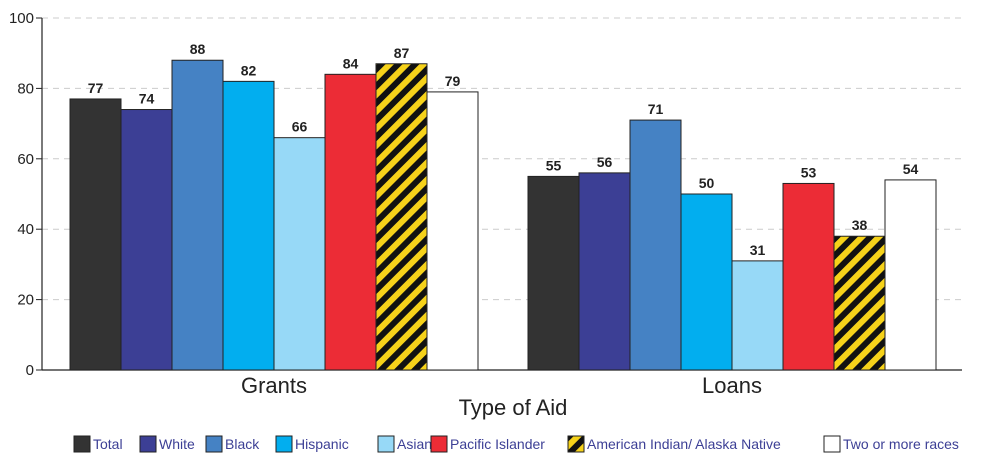  What do you see at coordinates (299, 254) in the screenshot?
I see `bar-grants-asian` at bounding box center [299, 254].